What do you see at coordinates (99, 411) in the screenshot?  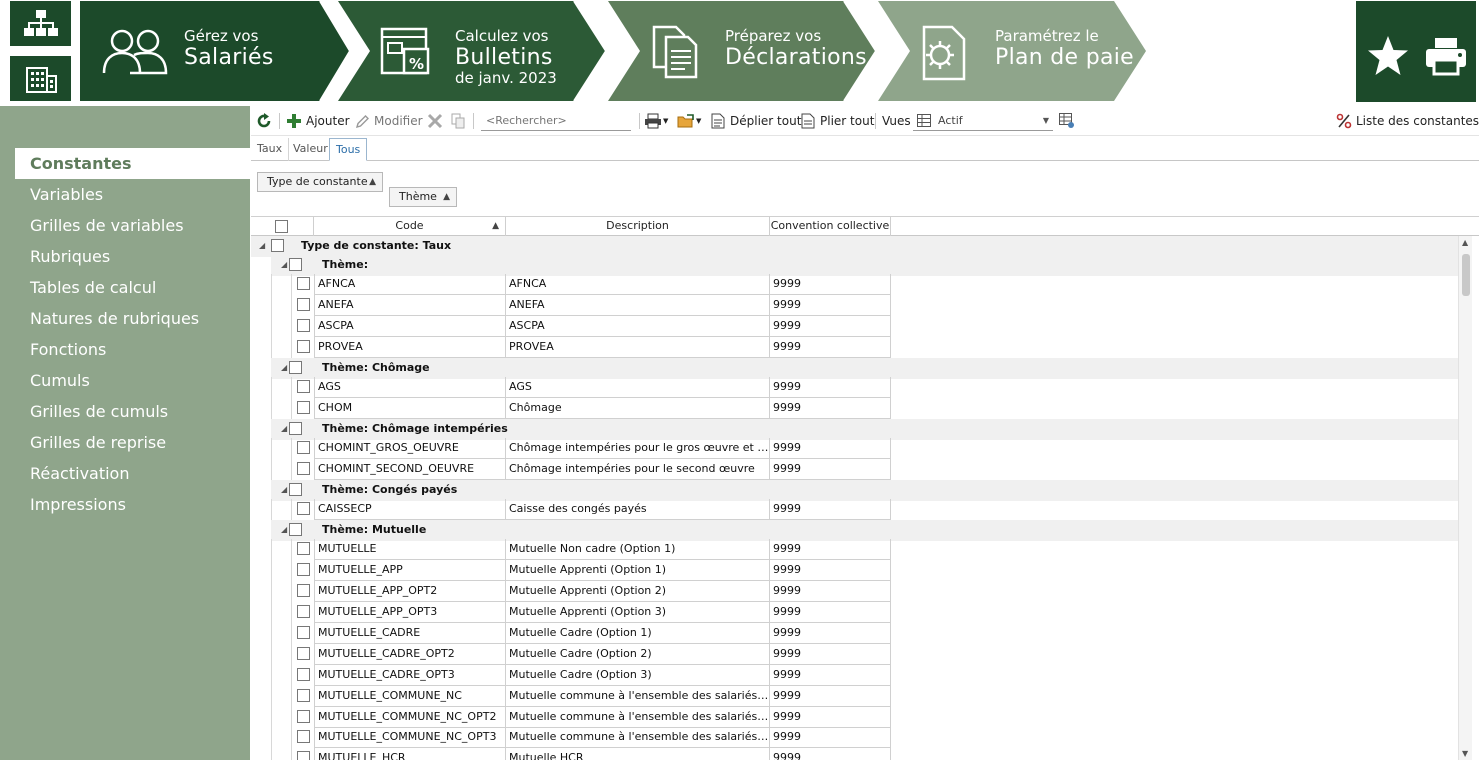 I see `sidebar-item-grilles-de-cumuls: Grilles de cumuls` at bounding box center [99, 411].